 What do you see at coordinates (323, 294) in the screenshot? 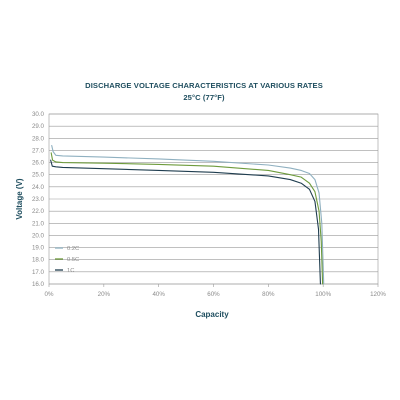
I see `x-tick-label: 100%` at bounding box center [323, 294].